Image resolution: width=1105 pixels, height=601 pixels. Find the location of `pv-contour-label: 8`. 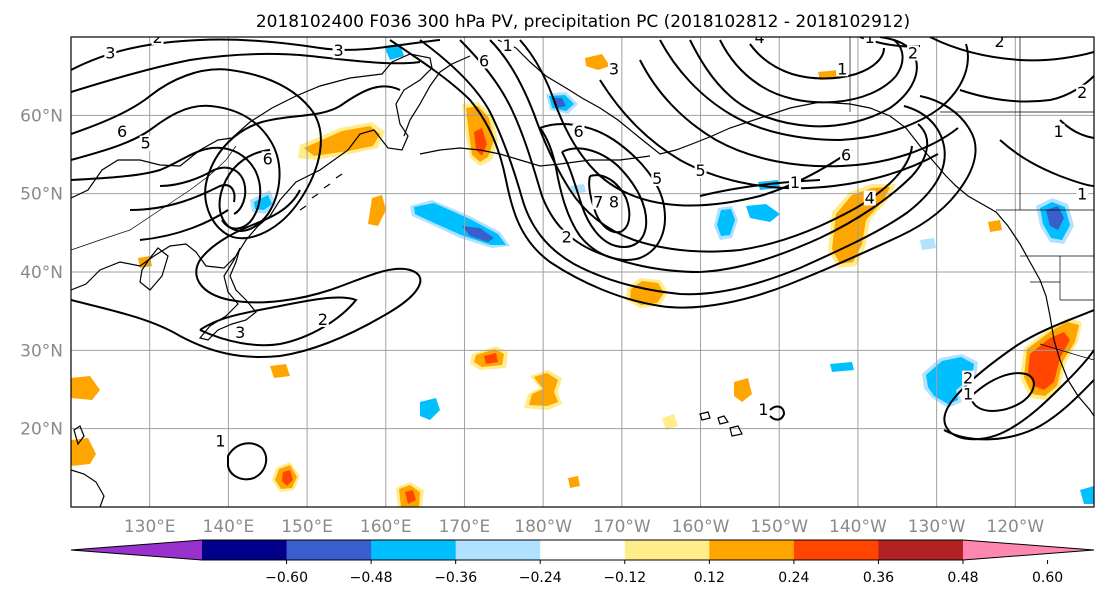

pv-contour-label: 8 is located at coordinates (614, 201).